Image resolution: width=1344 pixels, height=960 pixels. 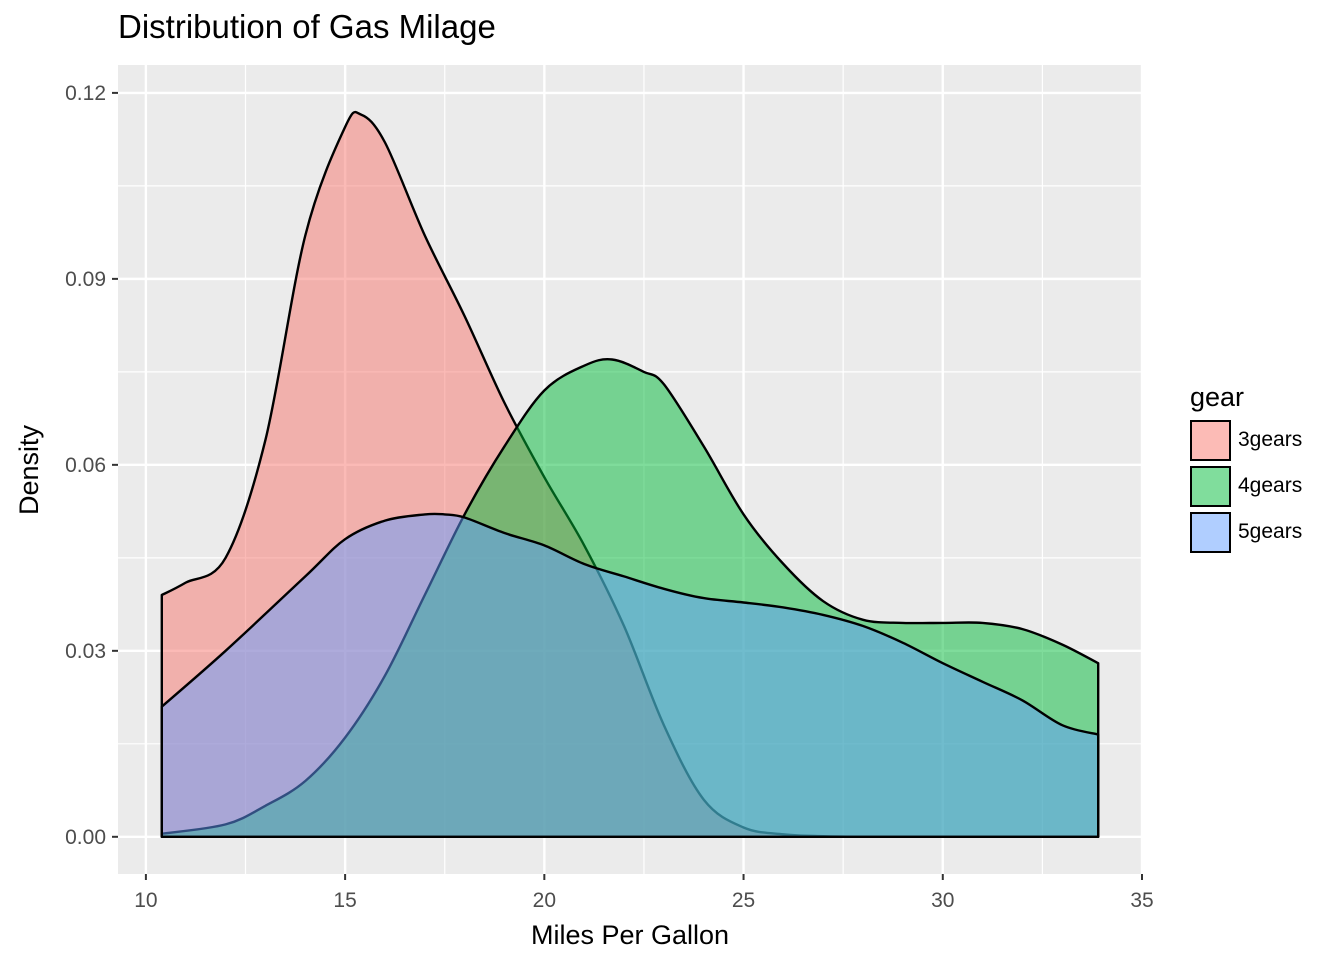 What do you see at coordinates (743, 900) in the screenshot?
I see `x-tick-label: 25` at bounding box center [743, 900].